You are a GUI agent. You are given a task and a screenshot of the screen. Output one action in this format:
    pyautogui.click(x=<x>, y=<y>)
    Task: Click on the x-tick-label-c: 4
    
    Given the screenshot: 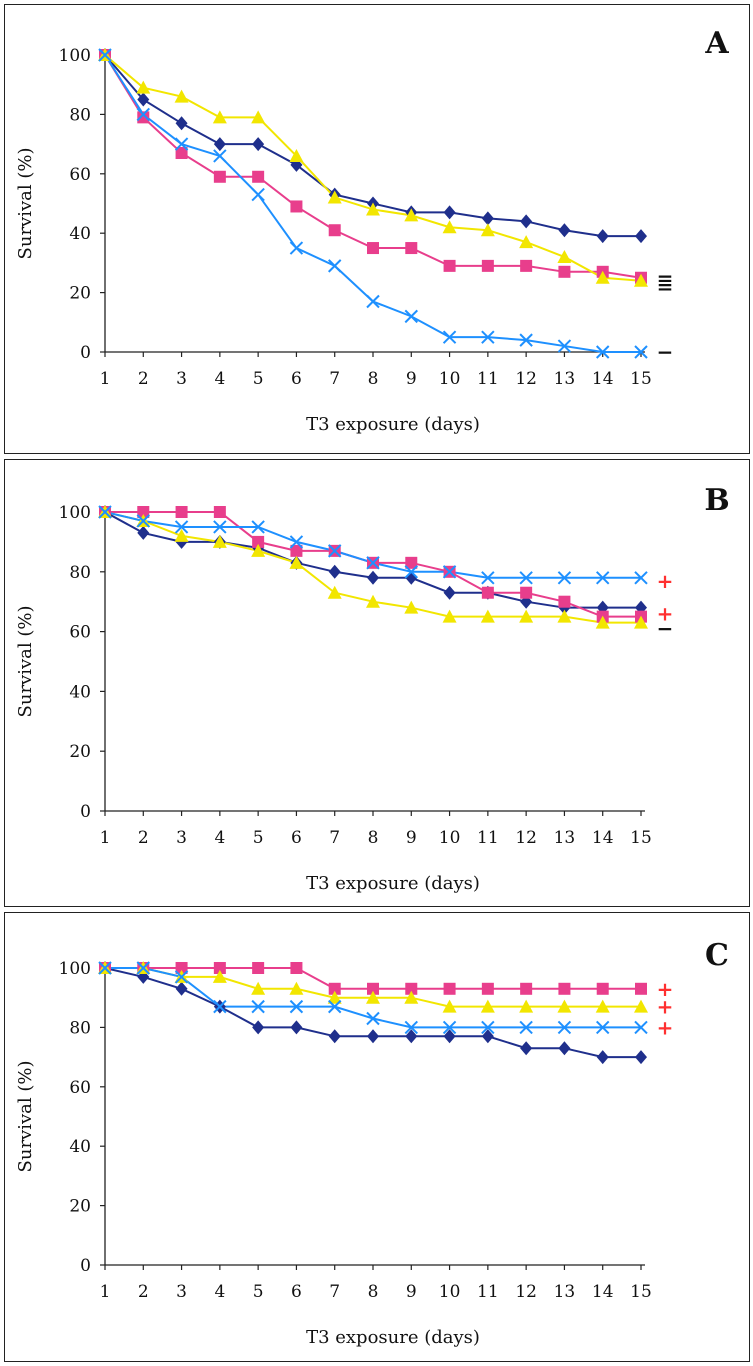 What is the action you would take?
    pyautogui.click(x=219, y=1292)
    